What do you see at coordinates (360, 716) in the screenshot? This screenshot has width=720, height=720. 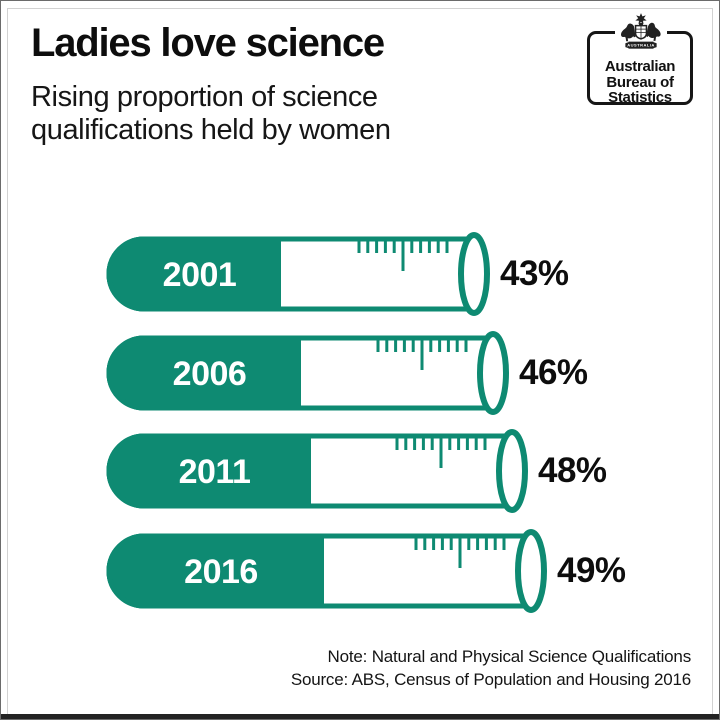 I see `bottom-accent-bar` at bounding box center [360, 716].